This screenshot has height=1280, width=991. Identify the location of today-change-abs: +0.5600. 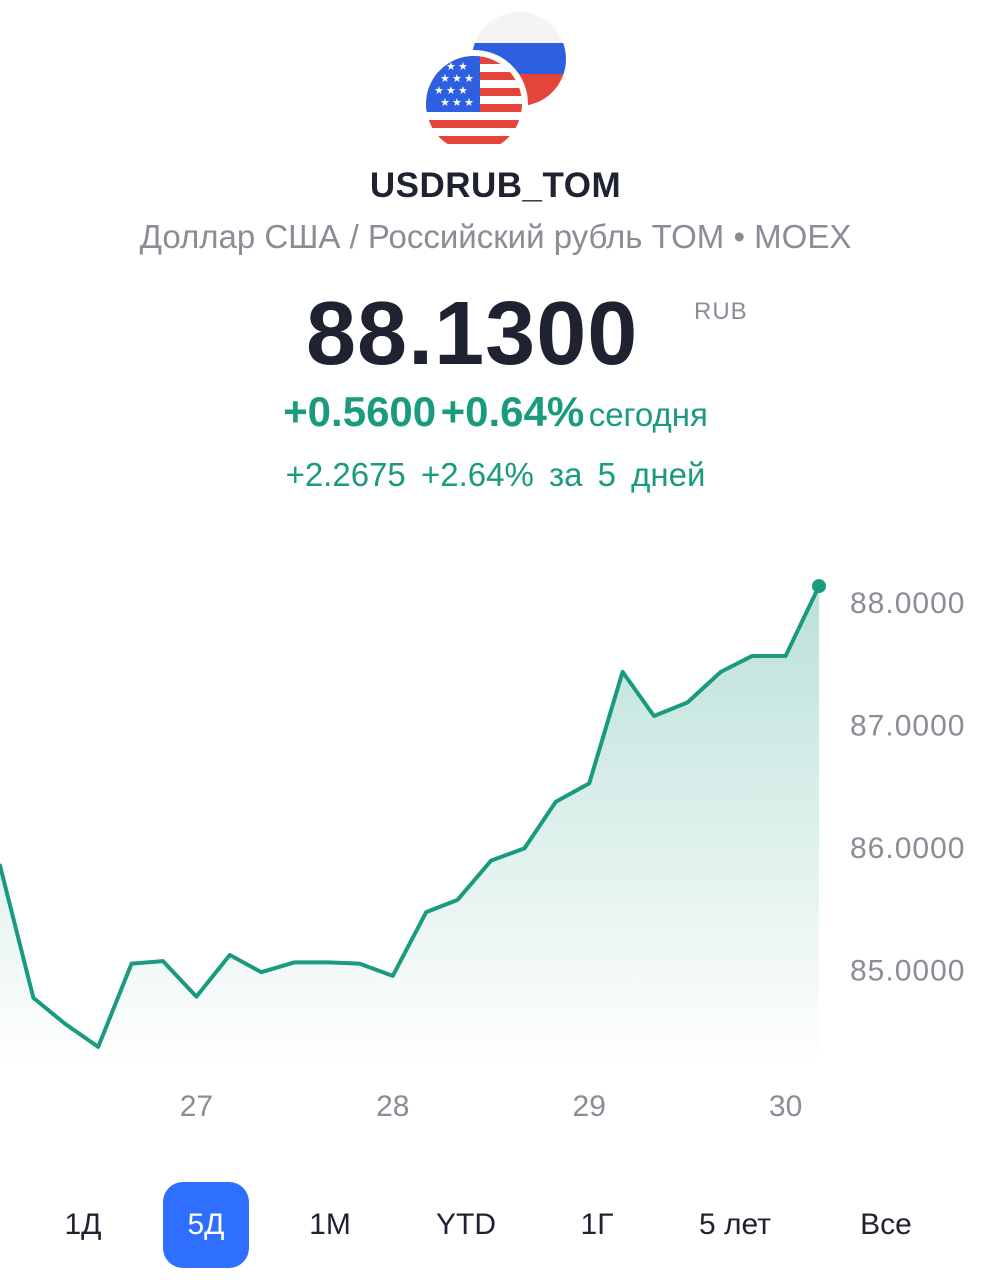
(360, 411).